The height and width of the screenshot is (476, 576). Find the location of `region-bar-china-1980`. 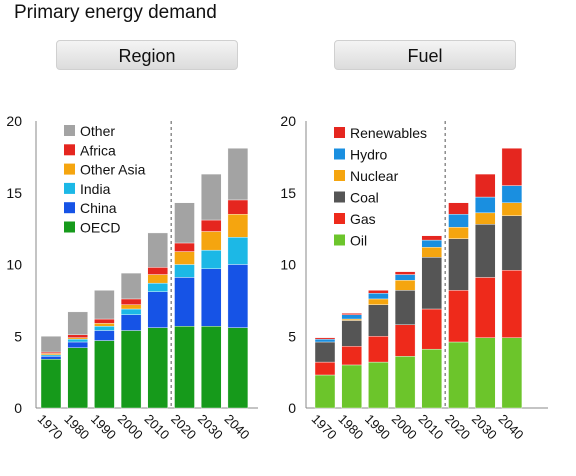

region-bar-china-1980 is located at coordinates (77, 344).